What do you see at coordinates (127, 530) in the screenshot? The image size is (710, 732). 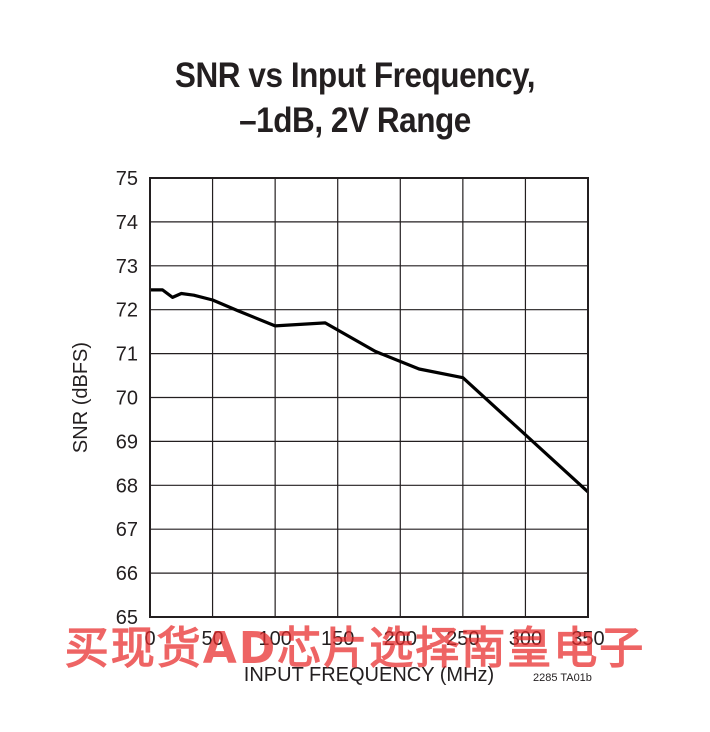 I see `y-tick-label: 67` at bounding box center [127, 530].